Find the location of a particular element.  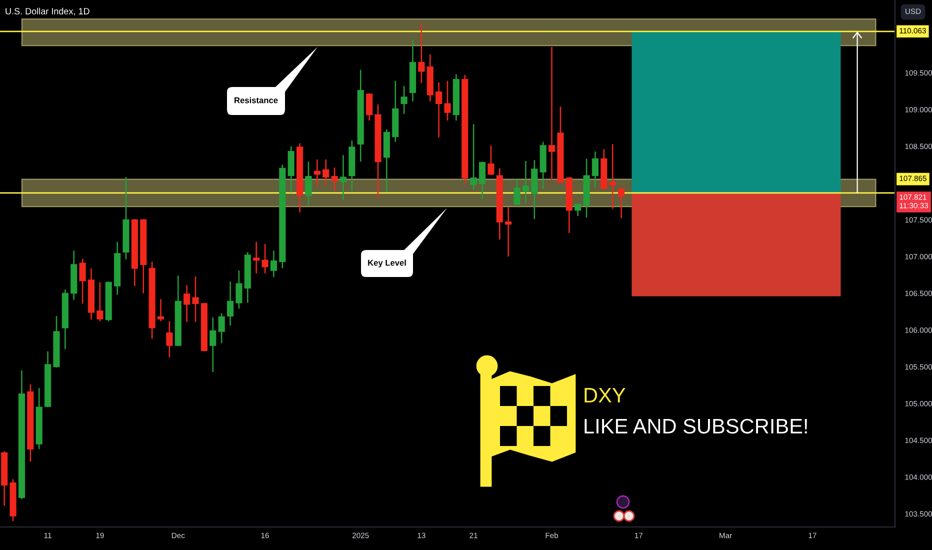

annotation: Resistance is located at coordinates (256, 100).